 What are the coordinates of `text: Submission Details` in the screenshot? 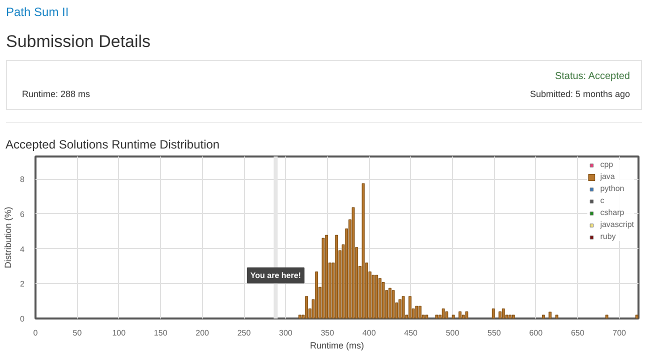 It's located at (78, 42).